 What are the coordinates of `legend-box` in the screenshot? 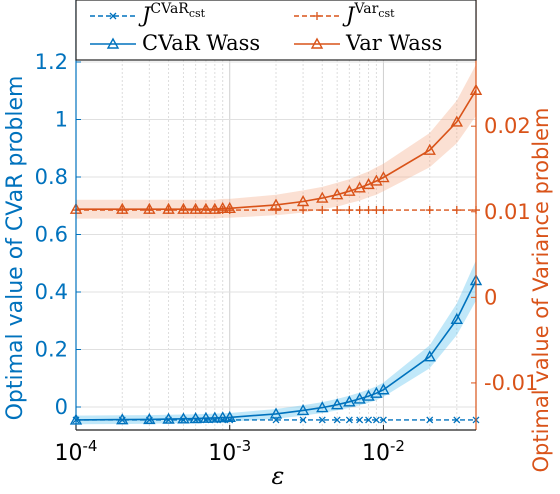 It's located at (276, 30).